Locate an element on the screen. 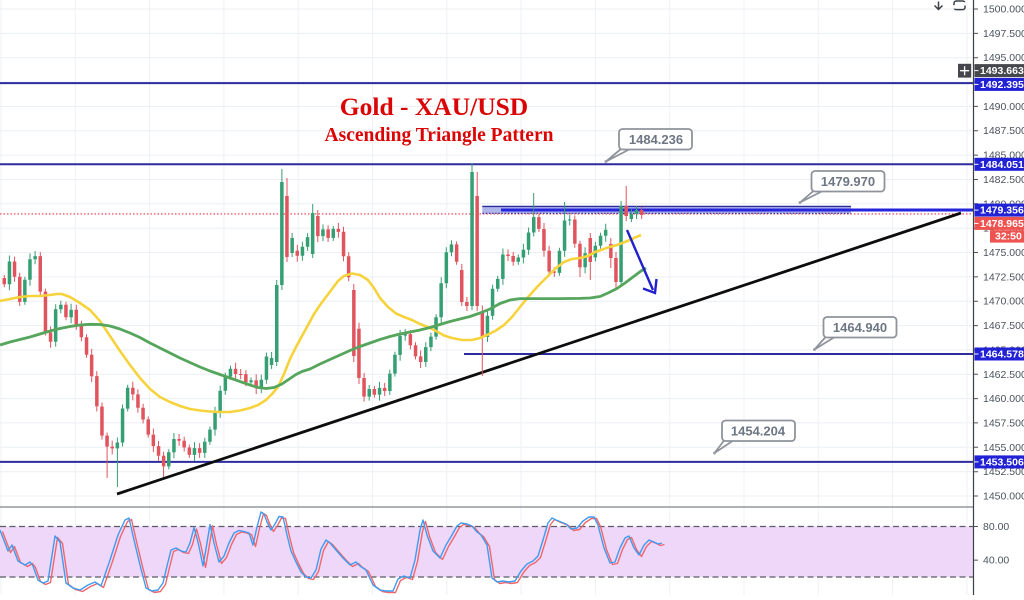 Image resolution: width=1024 pixels, height=600 pixels. svg-text: 32:50 is located at coordinates (1008, 237).